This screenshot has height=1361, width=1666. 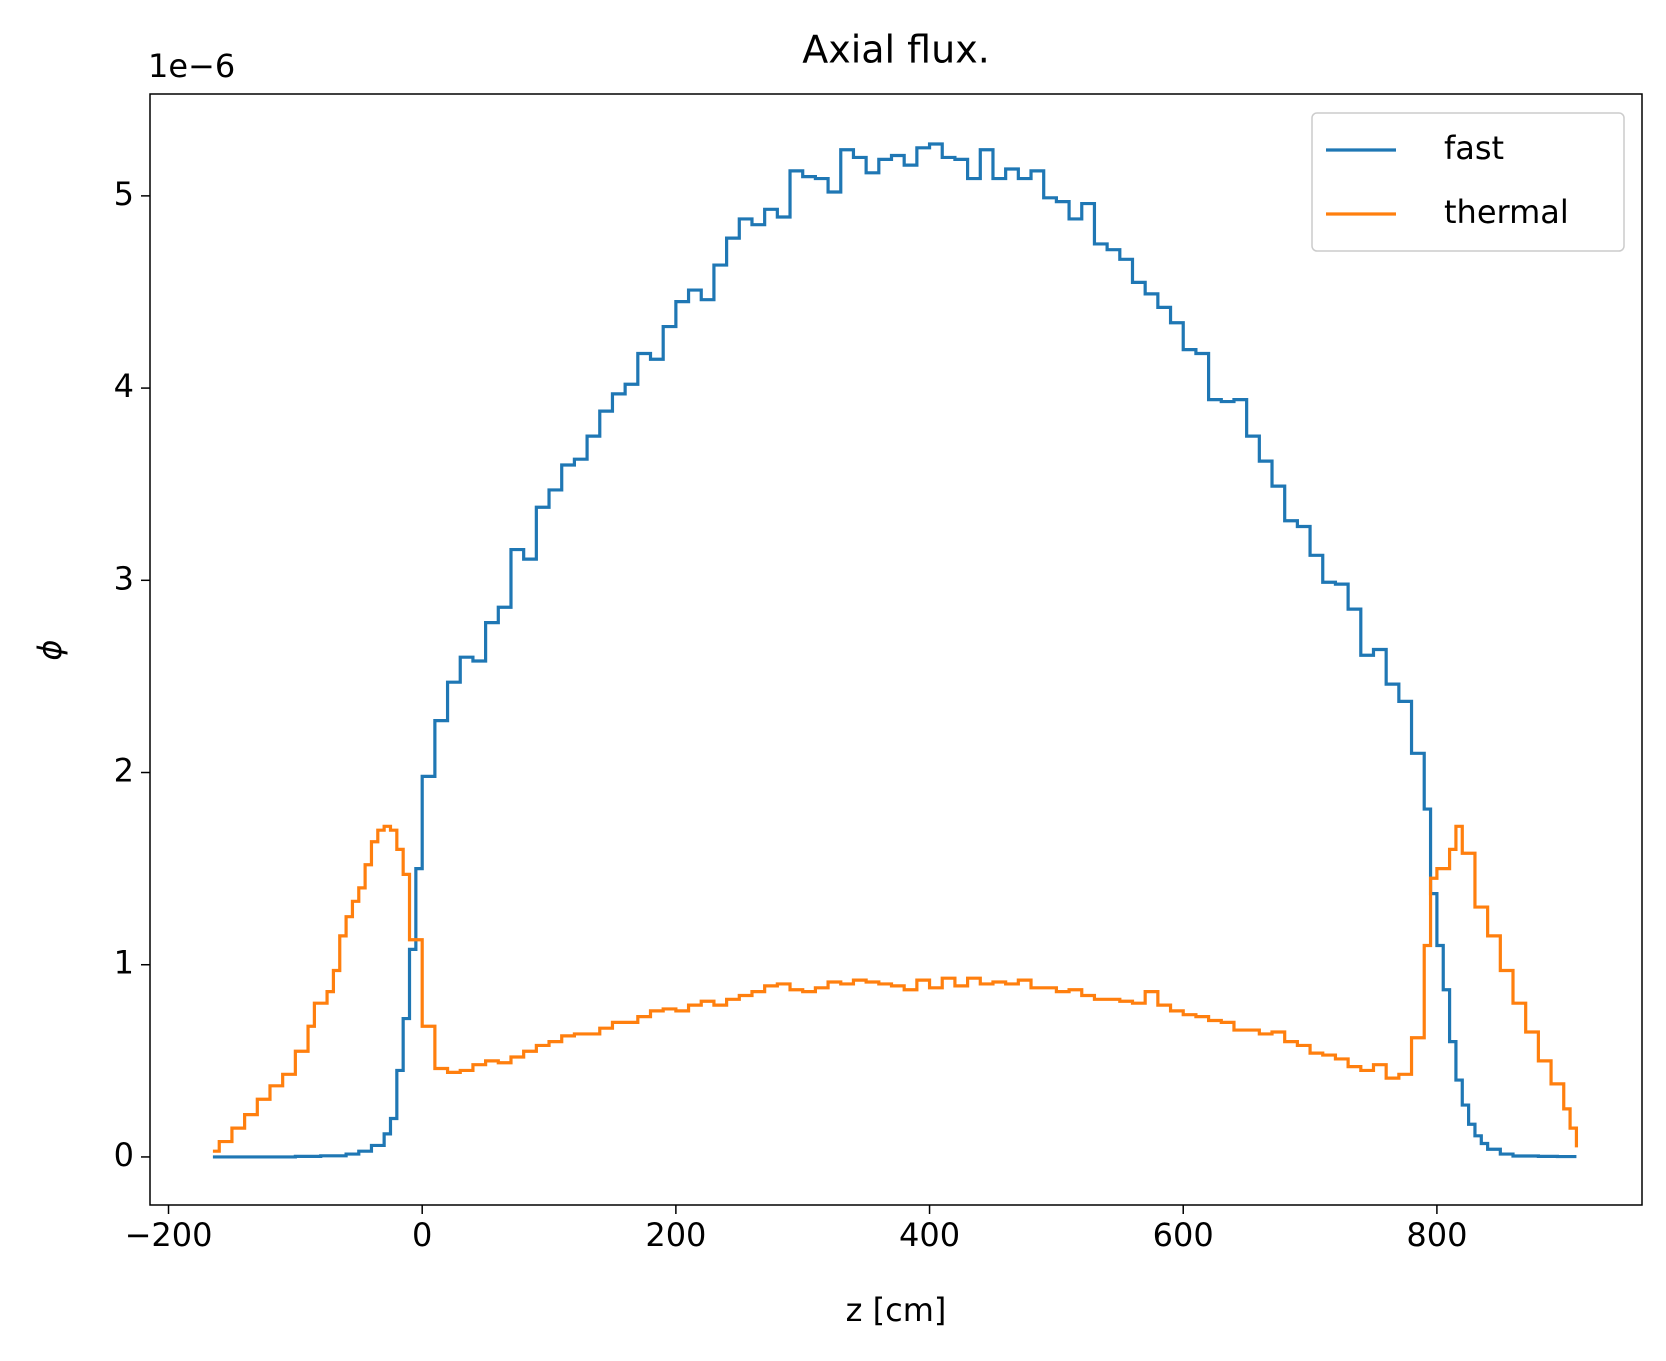 I want to click on chart-title: Axial flux., so click(x=896, y=50).